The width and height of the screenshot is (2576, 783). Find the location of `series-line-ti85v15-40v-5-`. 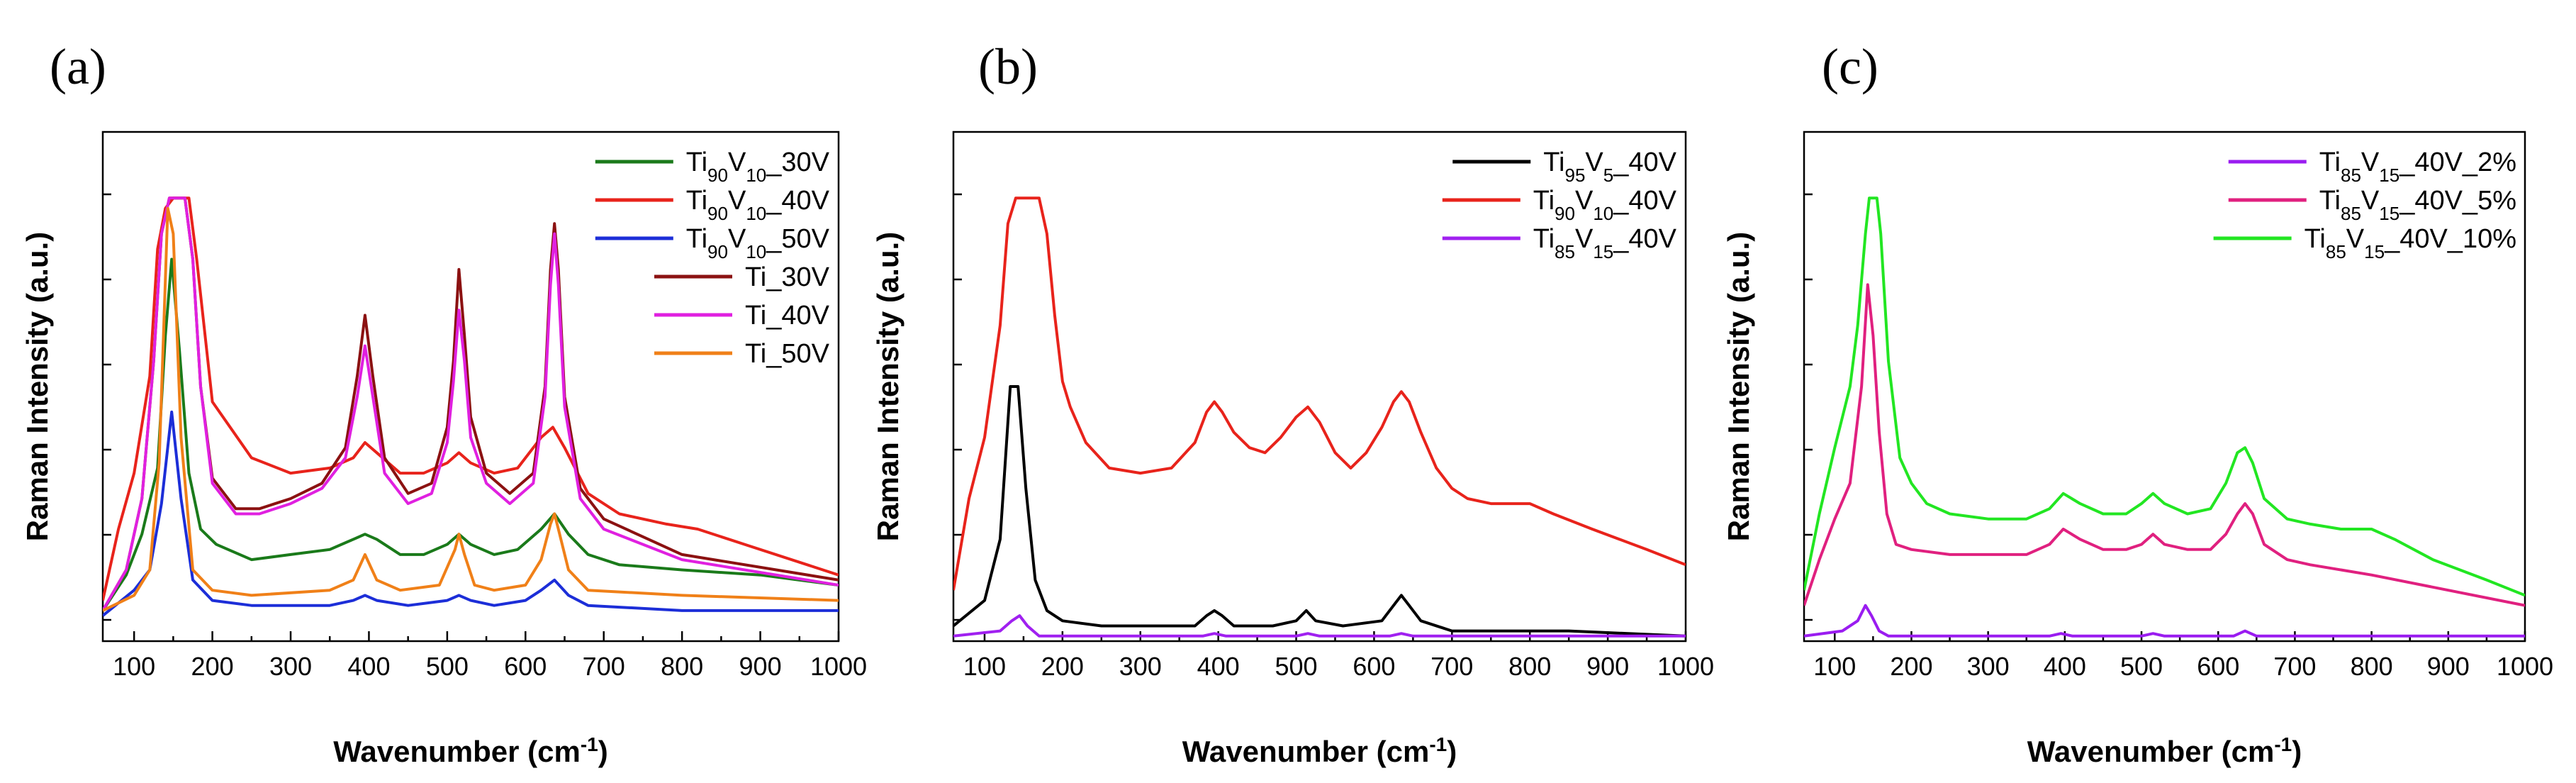

series-line-ti85v15-40v-5- is located at coordinates (2164, 445).